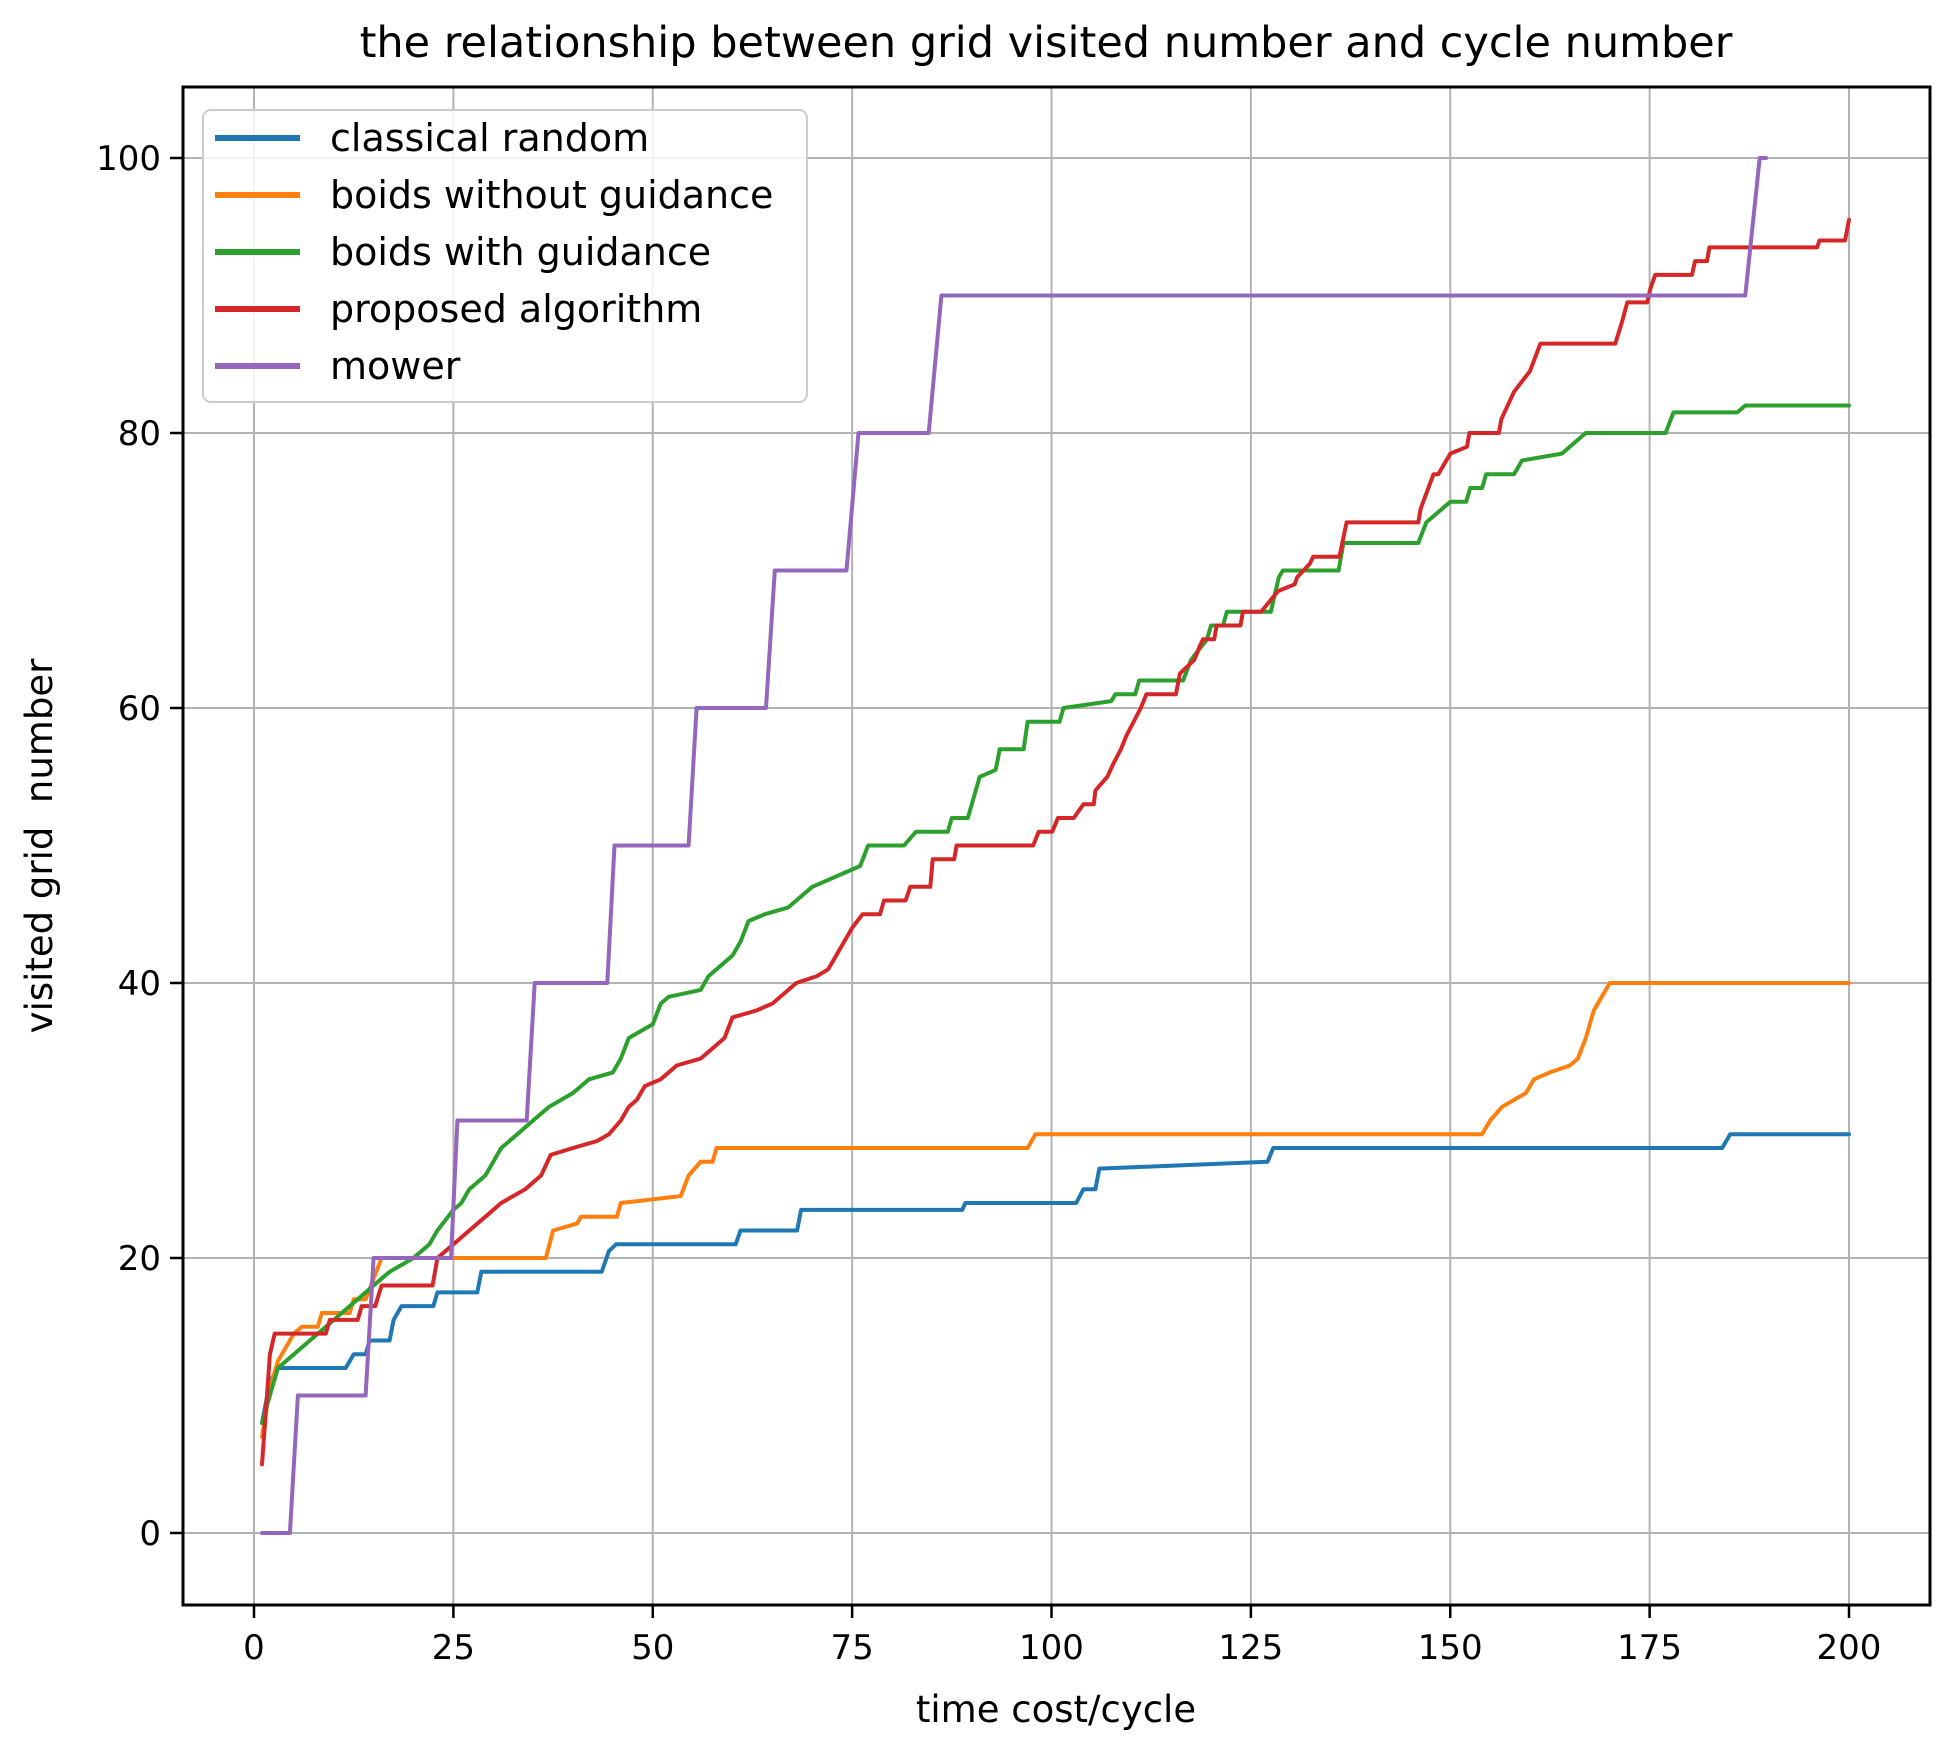  What do you see at coordinates (139, 434) in the screenshot?
I see `y-tick-label-80: 80` at bounding box center [139, 434].